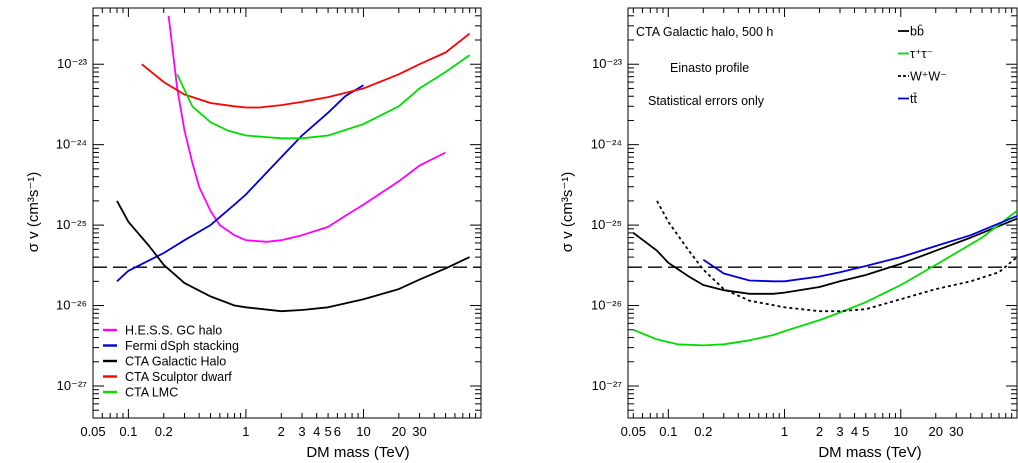 This screenshot has height=463, width=1018. What do you see at coordinates (151, 393) in the screenshot?
I see `legend-label: CTA LMC` at bounding box center [151, 393].